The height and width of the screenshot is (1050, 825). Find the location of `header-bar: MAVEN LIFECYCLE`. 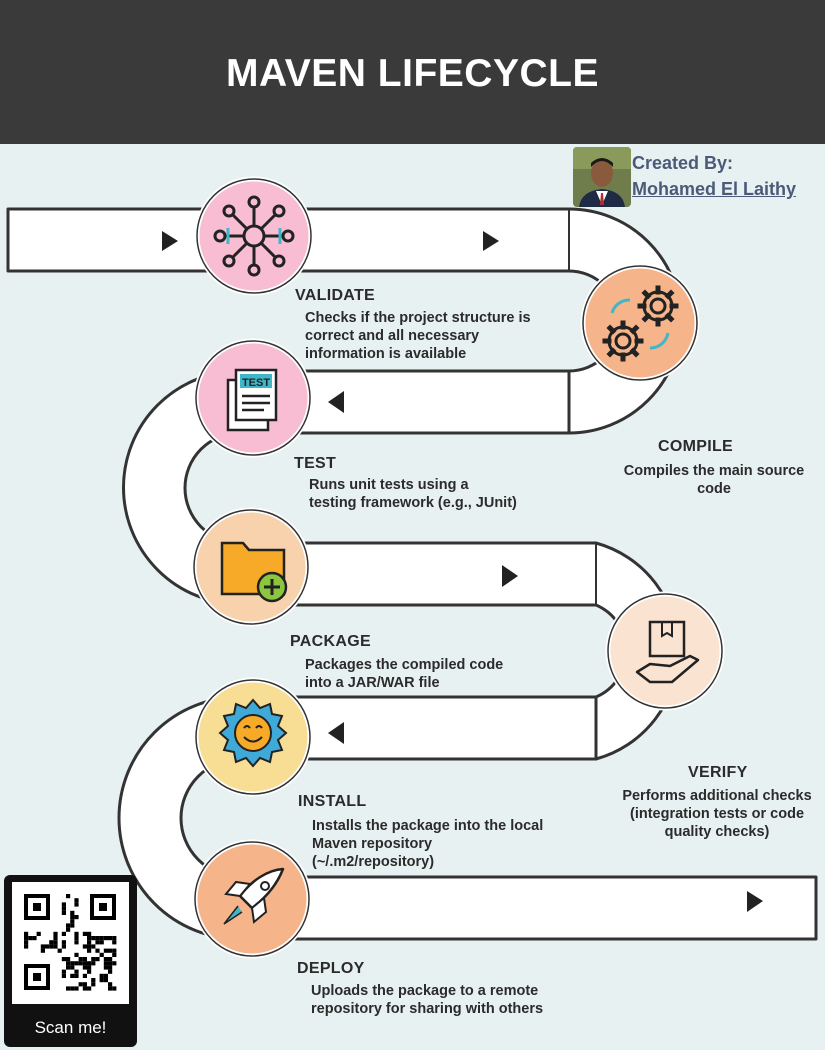

header-bar: MAVEN LIFECYCLE is located at coordinates (412, 72).